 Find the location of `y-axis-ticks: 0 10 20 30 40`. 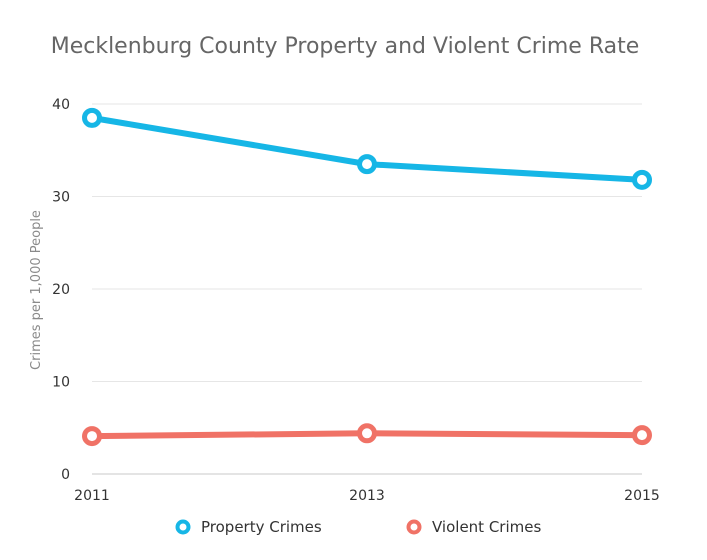

y-axis-ticks: 0 10 20 30 40 is located at coordinates (61, 290).